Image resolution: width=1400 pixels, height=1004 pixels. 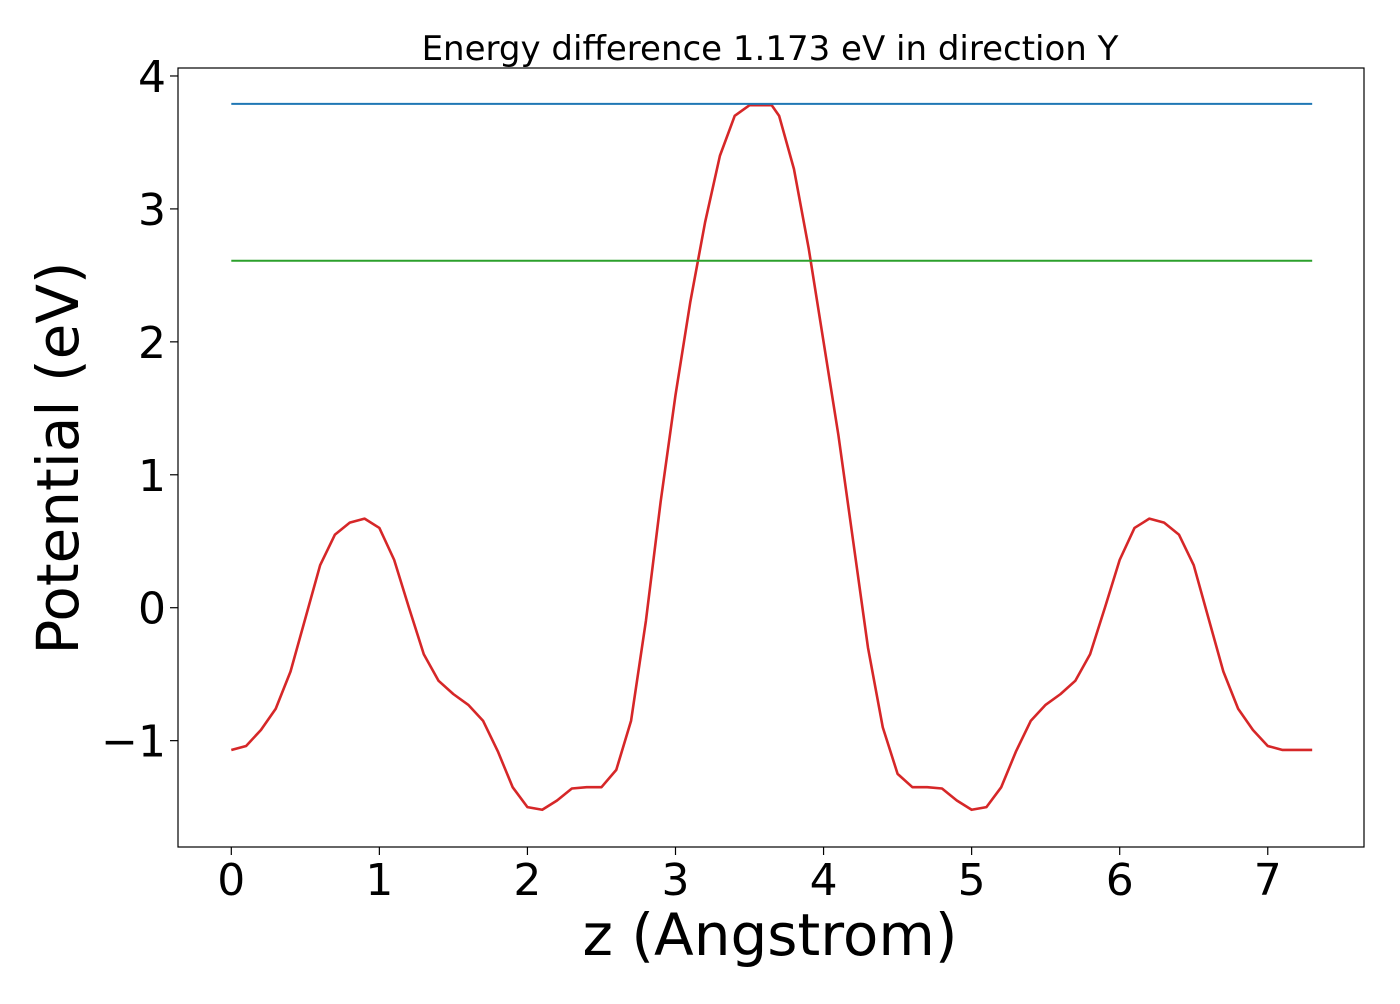 I want to click on x-tick-label-5: 5, so click(x=972, y=880).